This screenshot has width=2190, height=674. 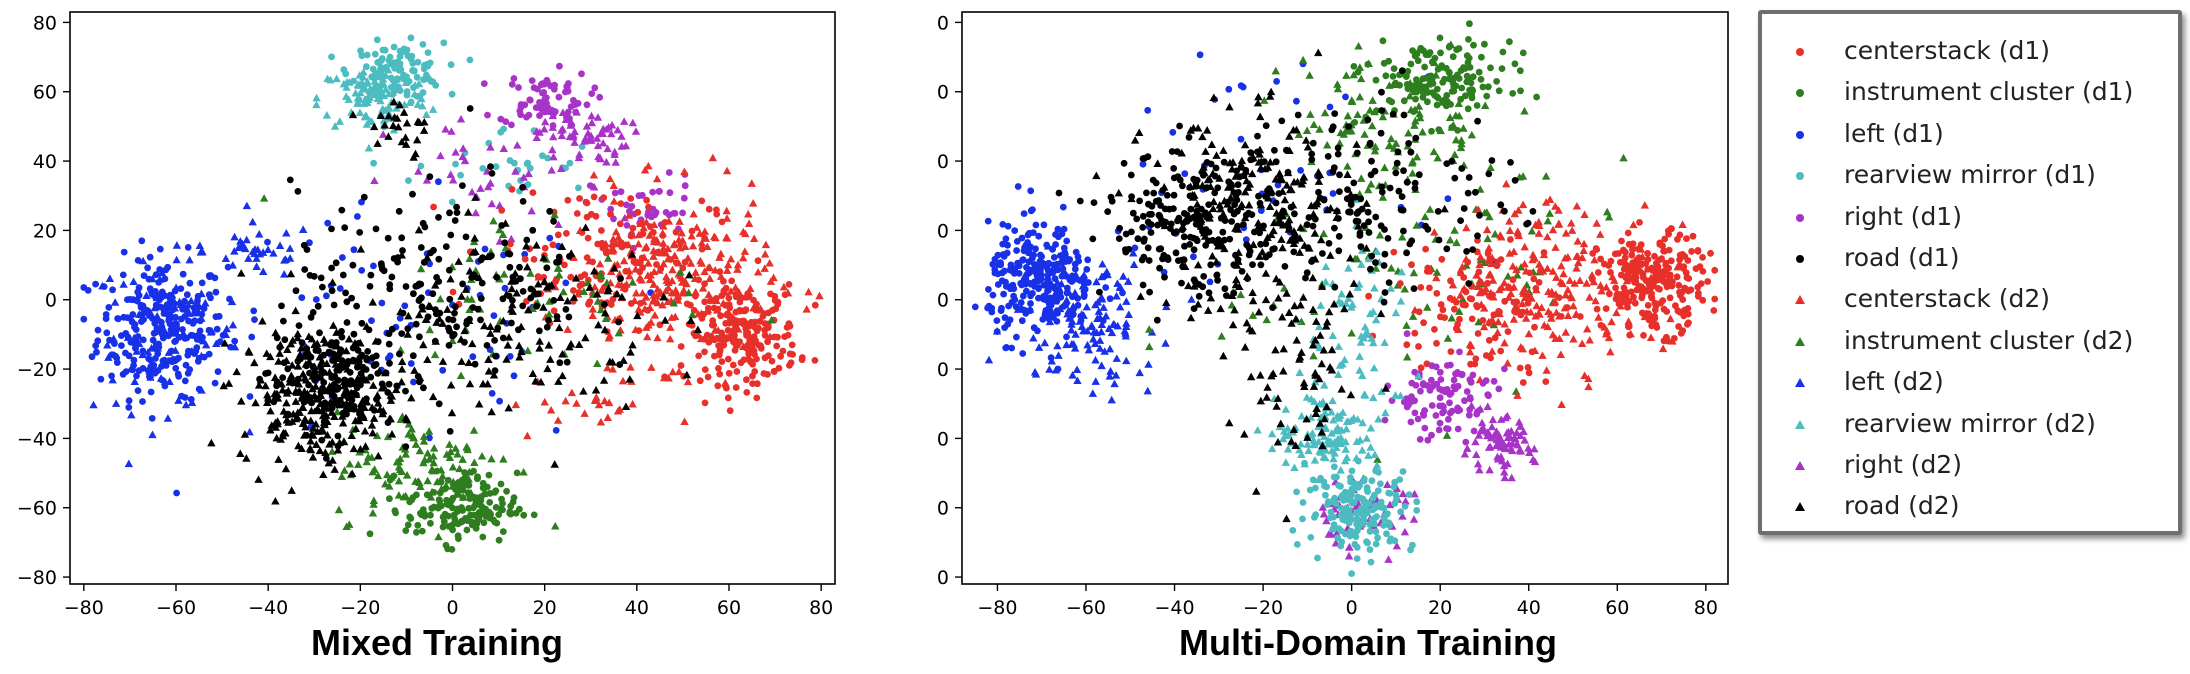 I want to click on data-point-right-d2, so click(x=1388, y=559).